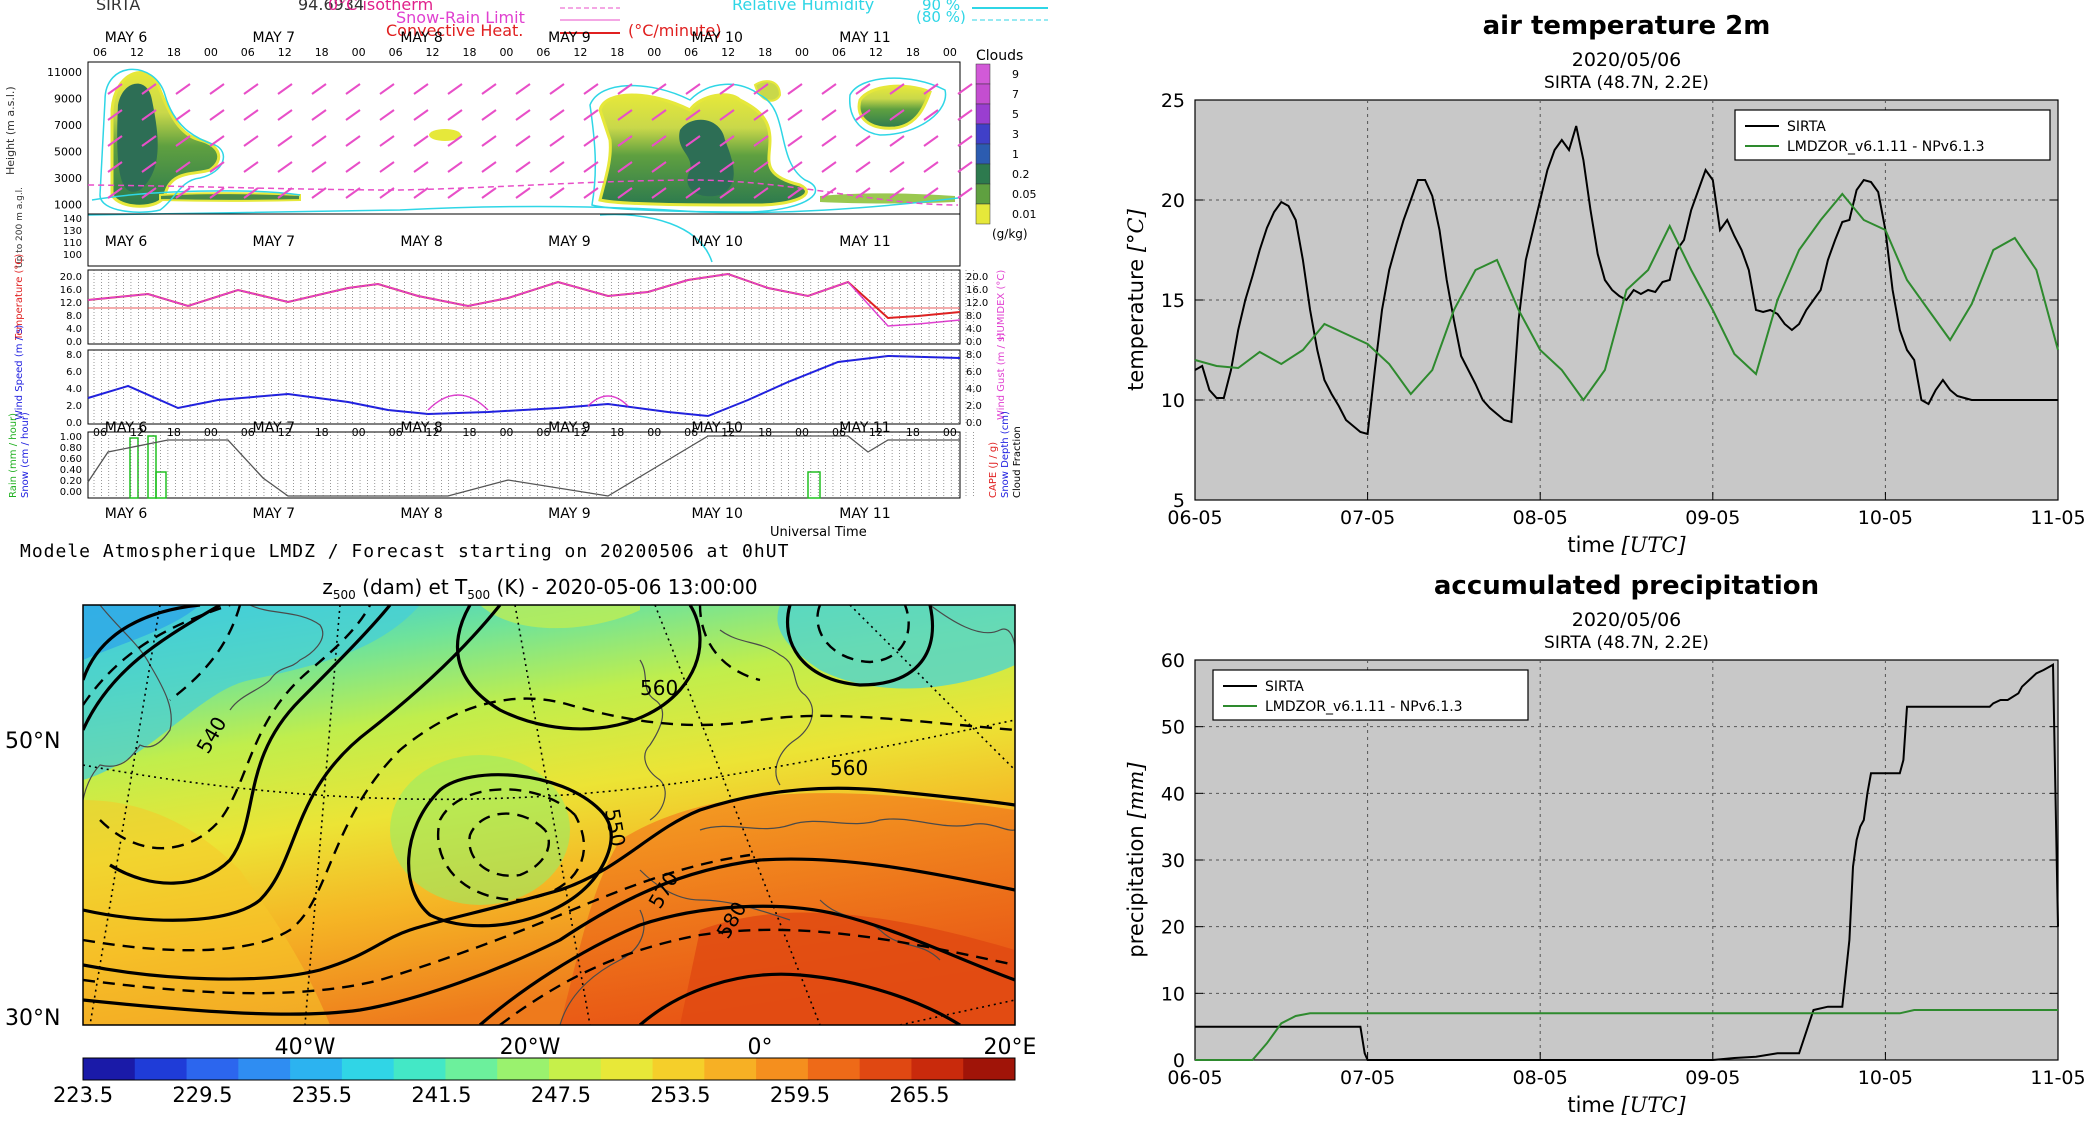  I want to click on colorbar-ticks: 223.5 229.5 235.5 241.5 247.5 253.5 259.5 265.5, so click(501, 1095).